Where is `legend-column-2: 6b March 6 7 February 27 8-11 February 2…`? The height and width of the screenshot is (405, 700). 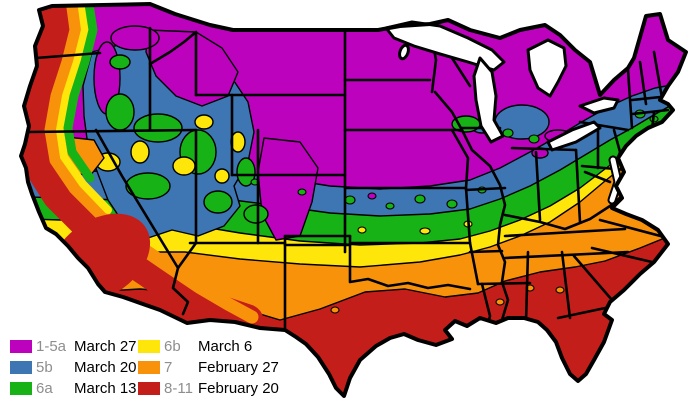
legend-column-2: 6b March 6 7 February 27 8-11 February 2… is located at coordinates (208, 367).